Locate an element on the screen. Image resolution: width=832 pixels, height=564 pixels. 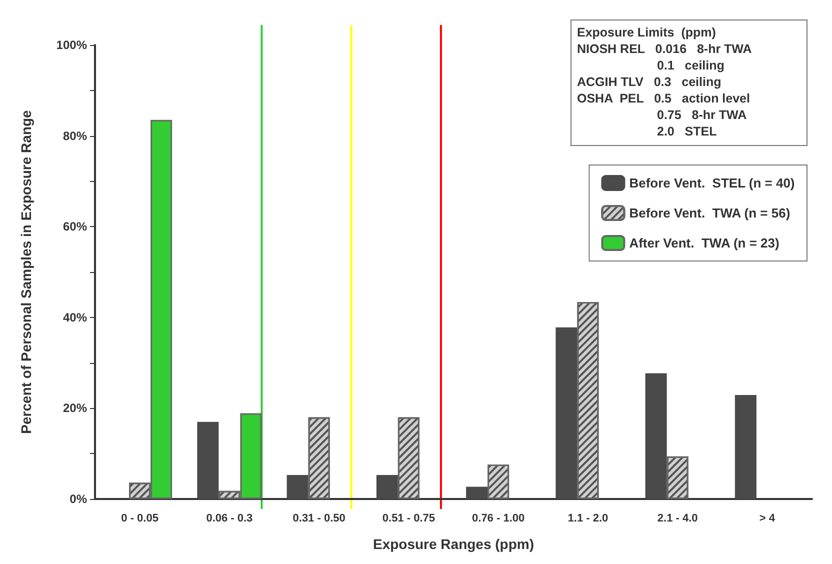
annotation: ACGIH TLV 0.3 ceiling is located at coordinates (649, 82).